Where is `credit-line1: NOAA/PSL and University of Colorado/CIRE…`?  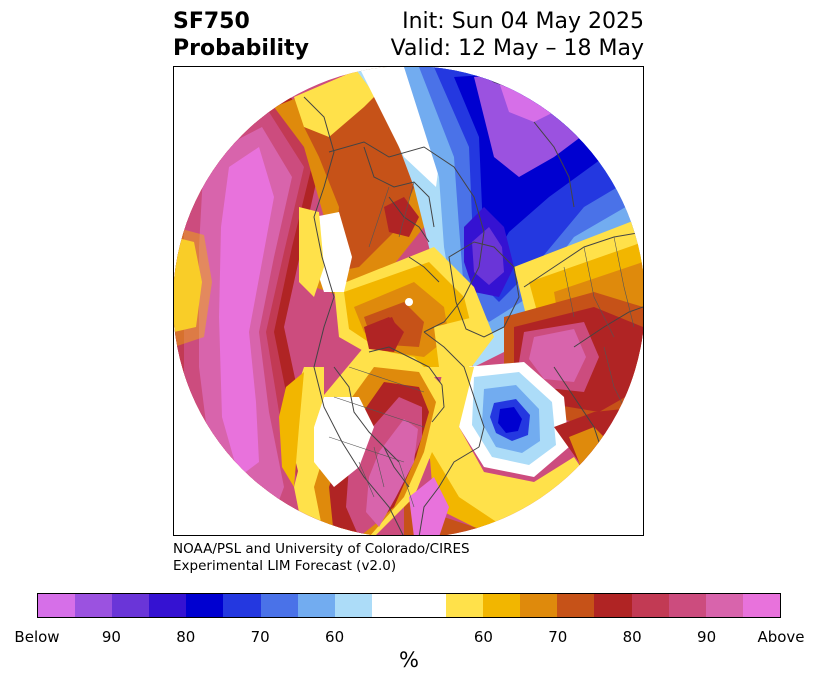
credit-line1: NOAA/PSL and University of Colorado/CIRE… is located at coordinates (321, 549).